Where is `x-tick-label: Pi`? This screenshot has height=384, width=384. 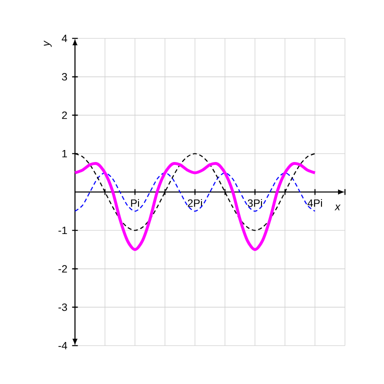 x-tick-label: Pi is located at coordinates (135, 203).